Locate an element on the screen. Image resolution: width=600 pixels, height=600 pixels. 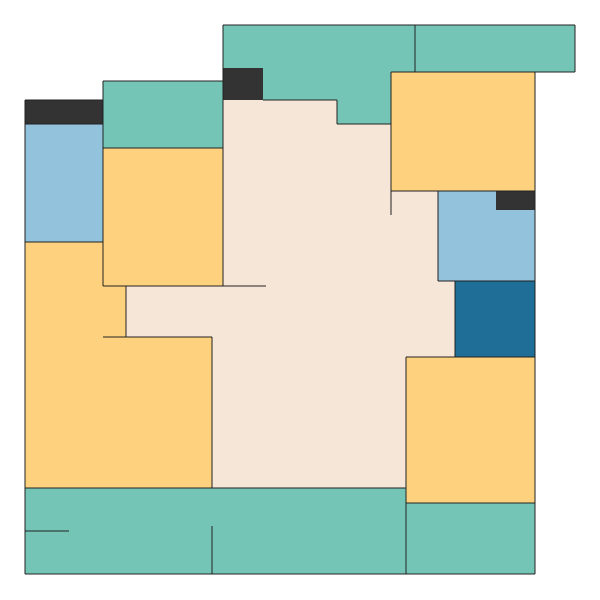
top-bathroom-left is located at coordinates (319, 74).